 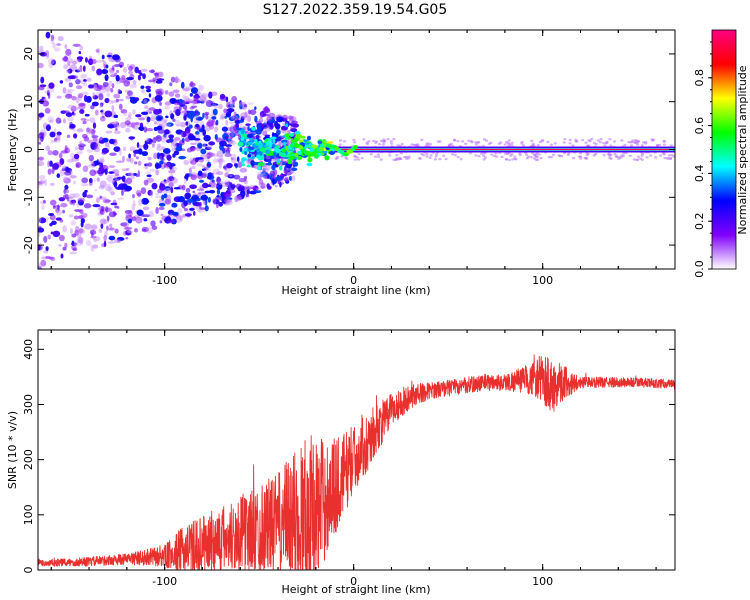 What do you see at coordinates (12, 150) in the screenshot?
I see `spectrogram-y-label: Frequency (Hz)` at bounding box center [12, 150].